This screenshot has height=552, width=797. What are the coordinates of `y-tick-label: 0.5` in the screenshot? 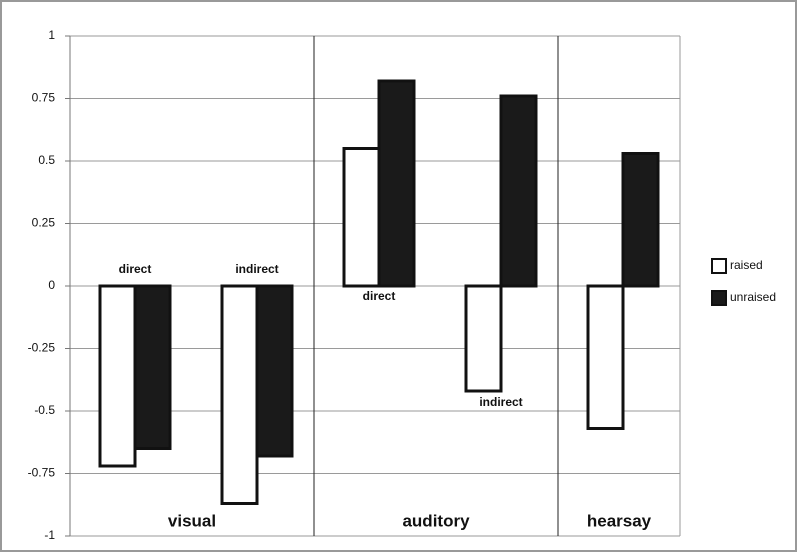 It's located at (46, 160).